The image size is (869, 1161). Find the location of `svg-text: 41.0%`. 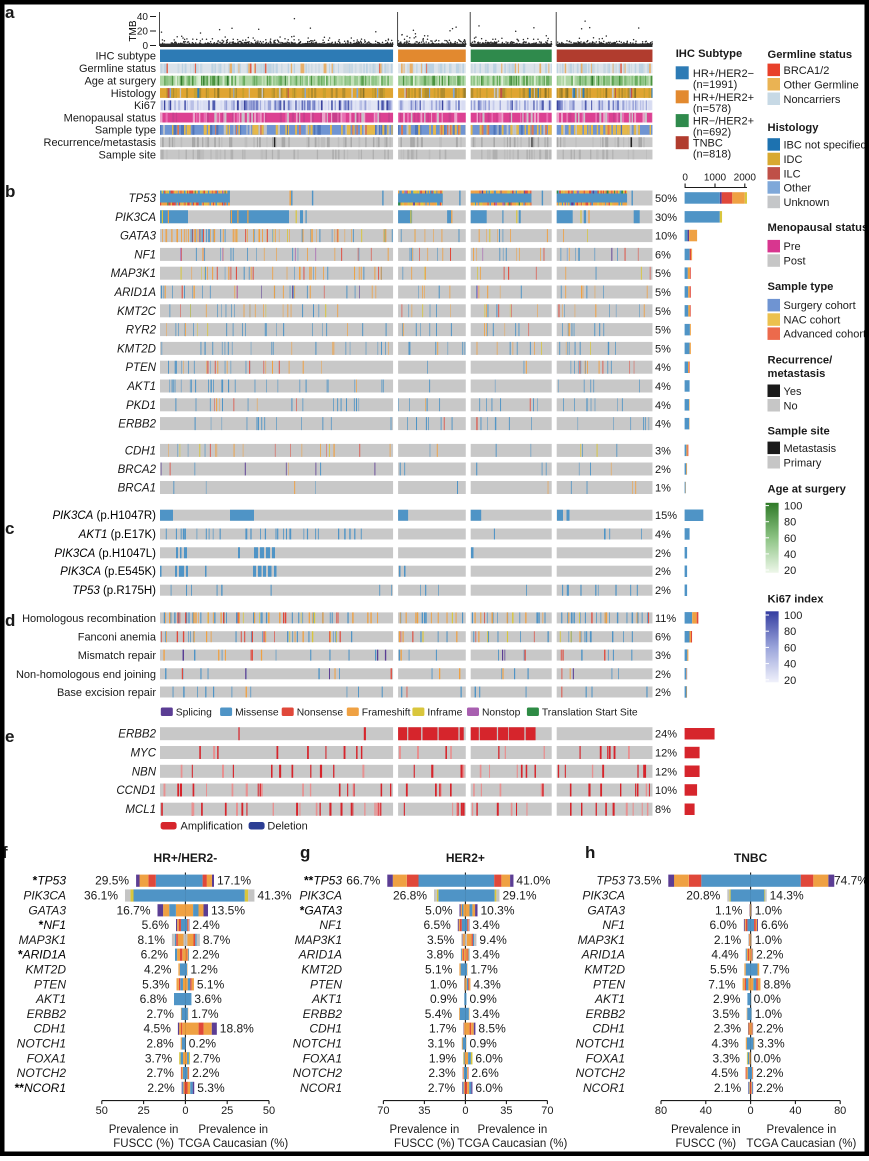

svg-text: 41.0% is located at coordinates (533, 881).